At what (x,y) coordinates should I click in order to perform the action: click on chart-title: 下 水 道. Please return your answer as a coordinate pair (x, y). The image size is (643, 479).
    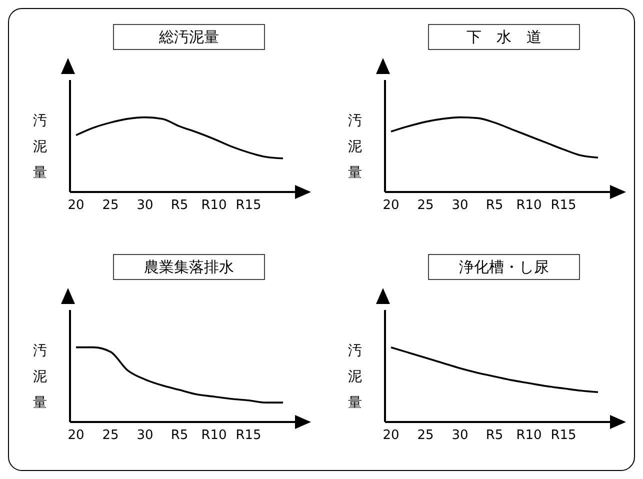
    Looking at the image, I should click on (504, 37).